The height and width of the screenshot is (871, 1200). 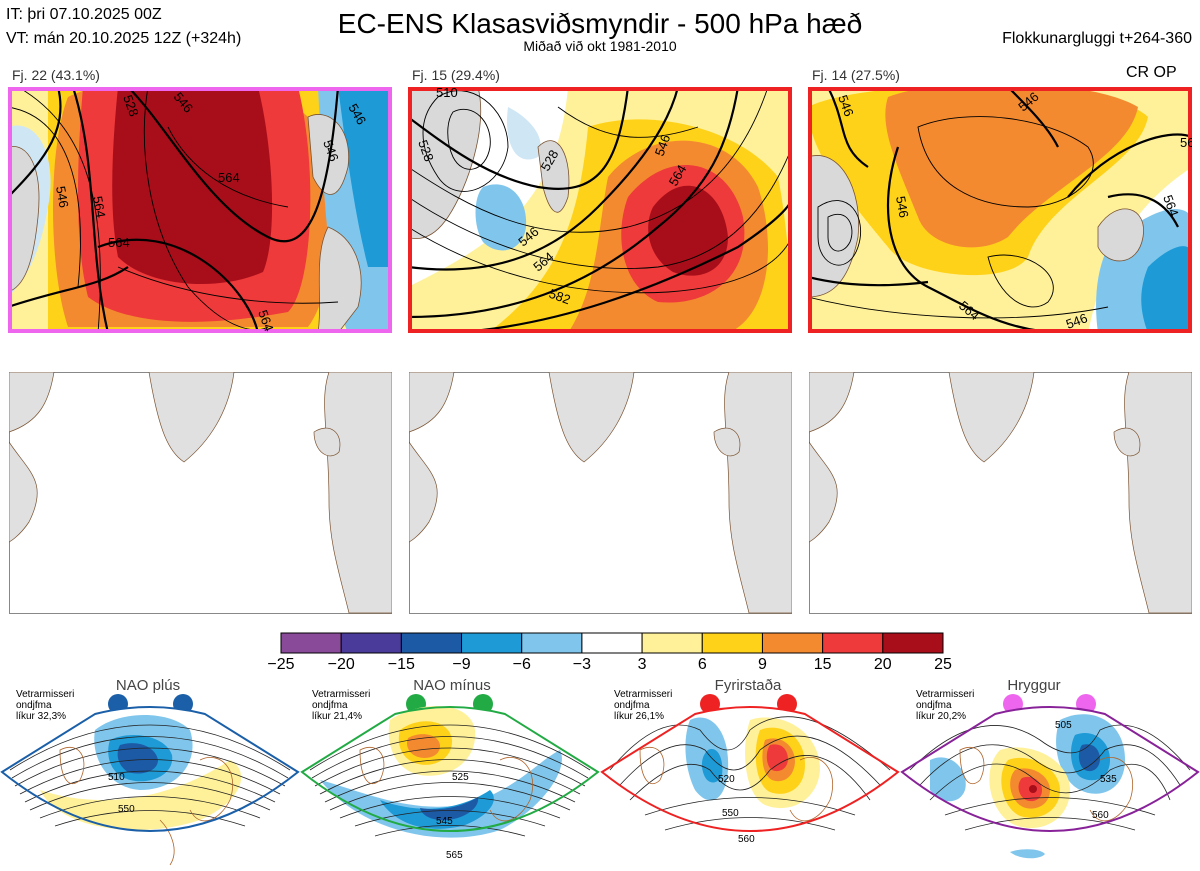 What do you see at coordinates (200, 210) in the screenshot?
I see `cluster-1-map: 546 564 564 564 564 546 546 546 528` at bounding box center [200, 210].